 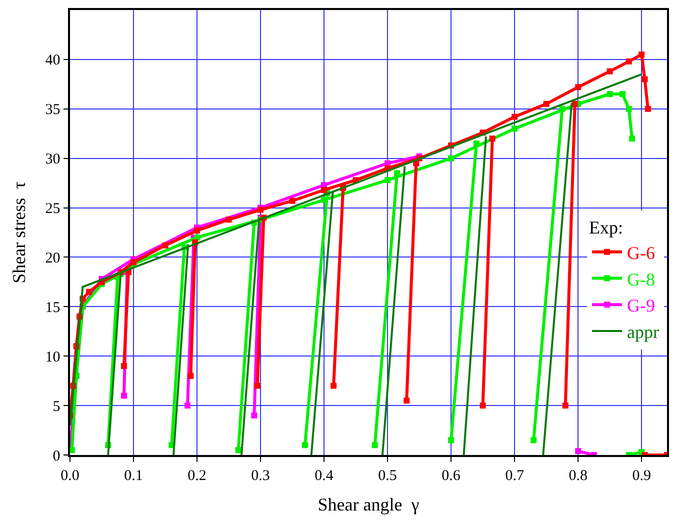 I want to click on y-tick-label: 15, so click(x=52, y=308).